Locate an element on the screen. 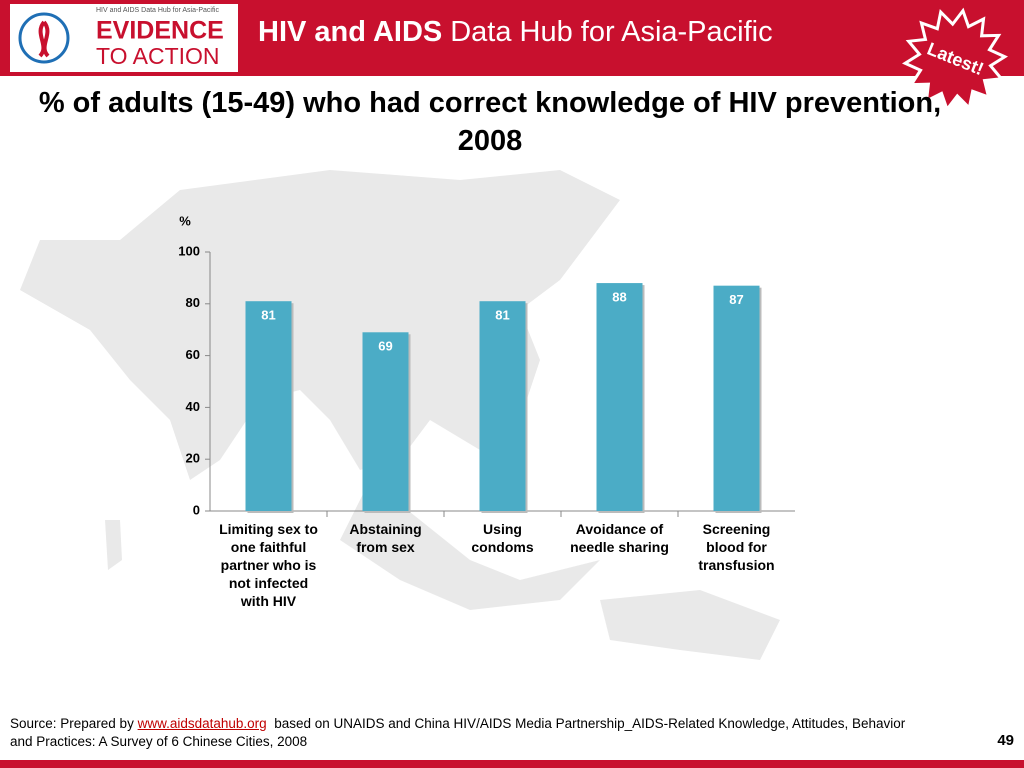 The height and width of the screenshot is (768, 1024). page-number: 49 is located at coordinates (1005, 740).